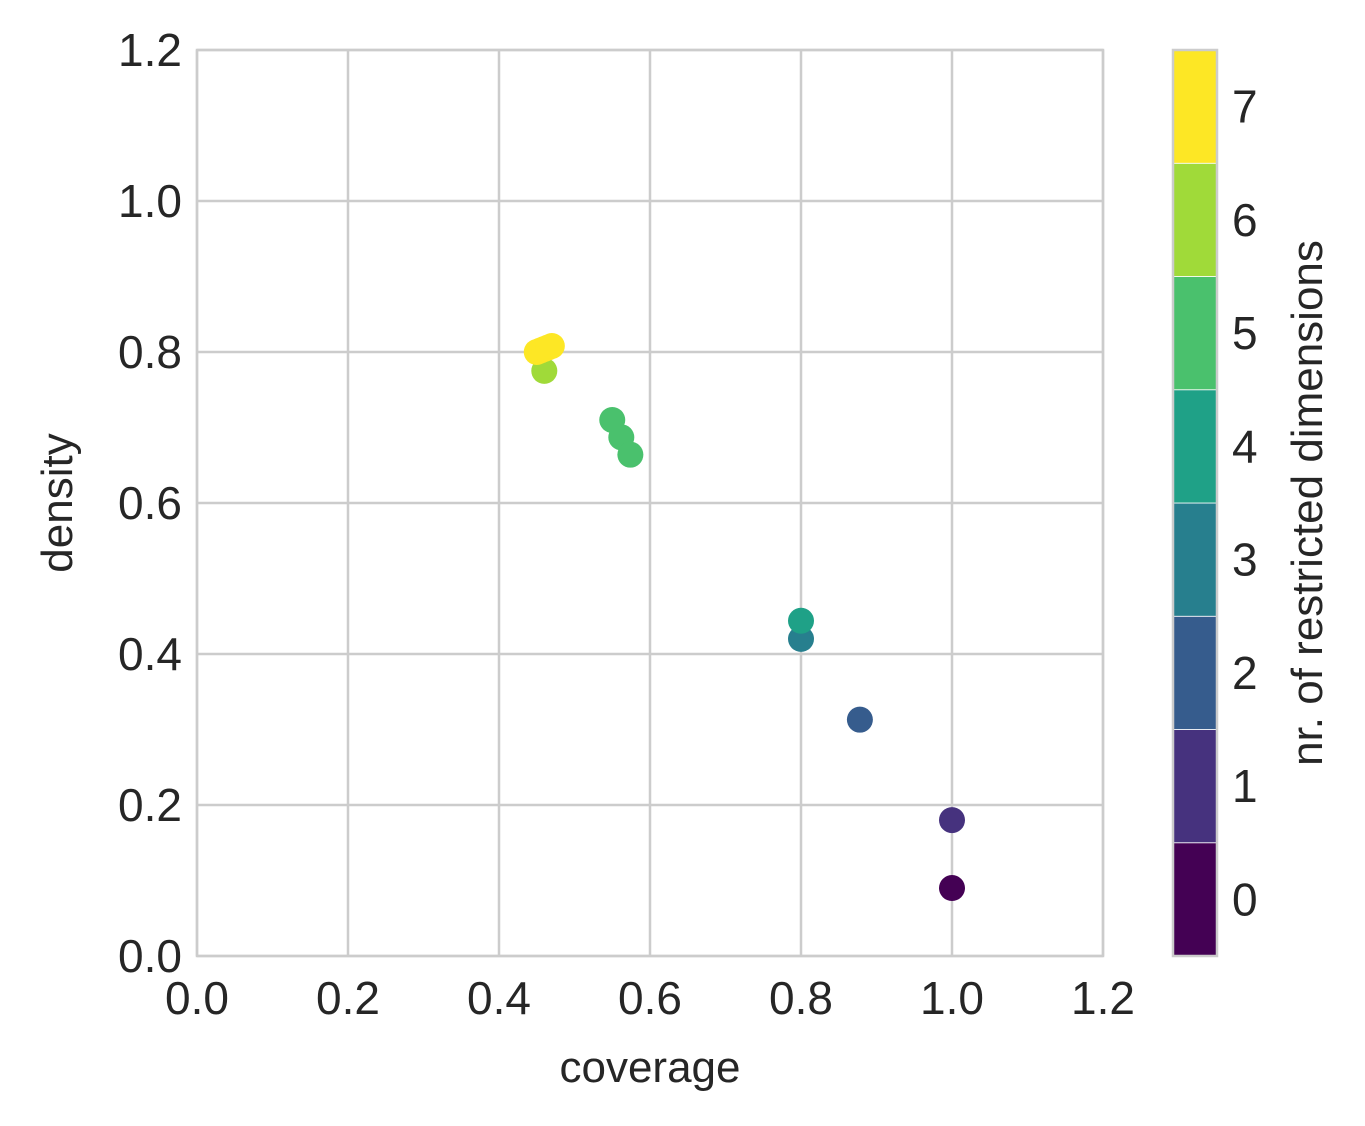  I want to click on y-tick-label: 0.4, so click(150, 654).